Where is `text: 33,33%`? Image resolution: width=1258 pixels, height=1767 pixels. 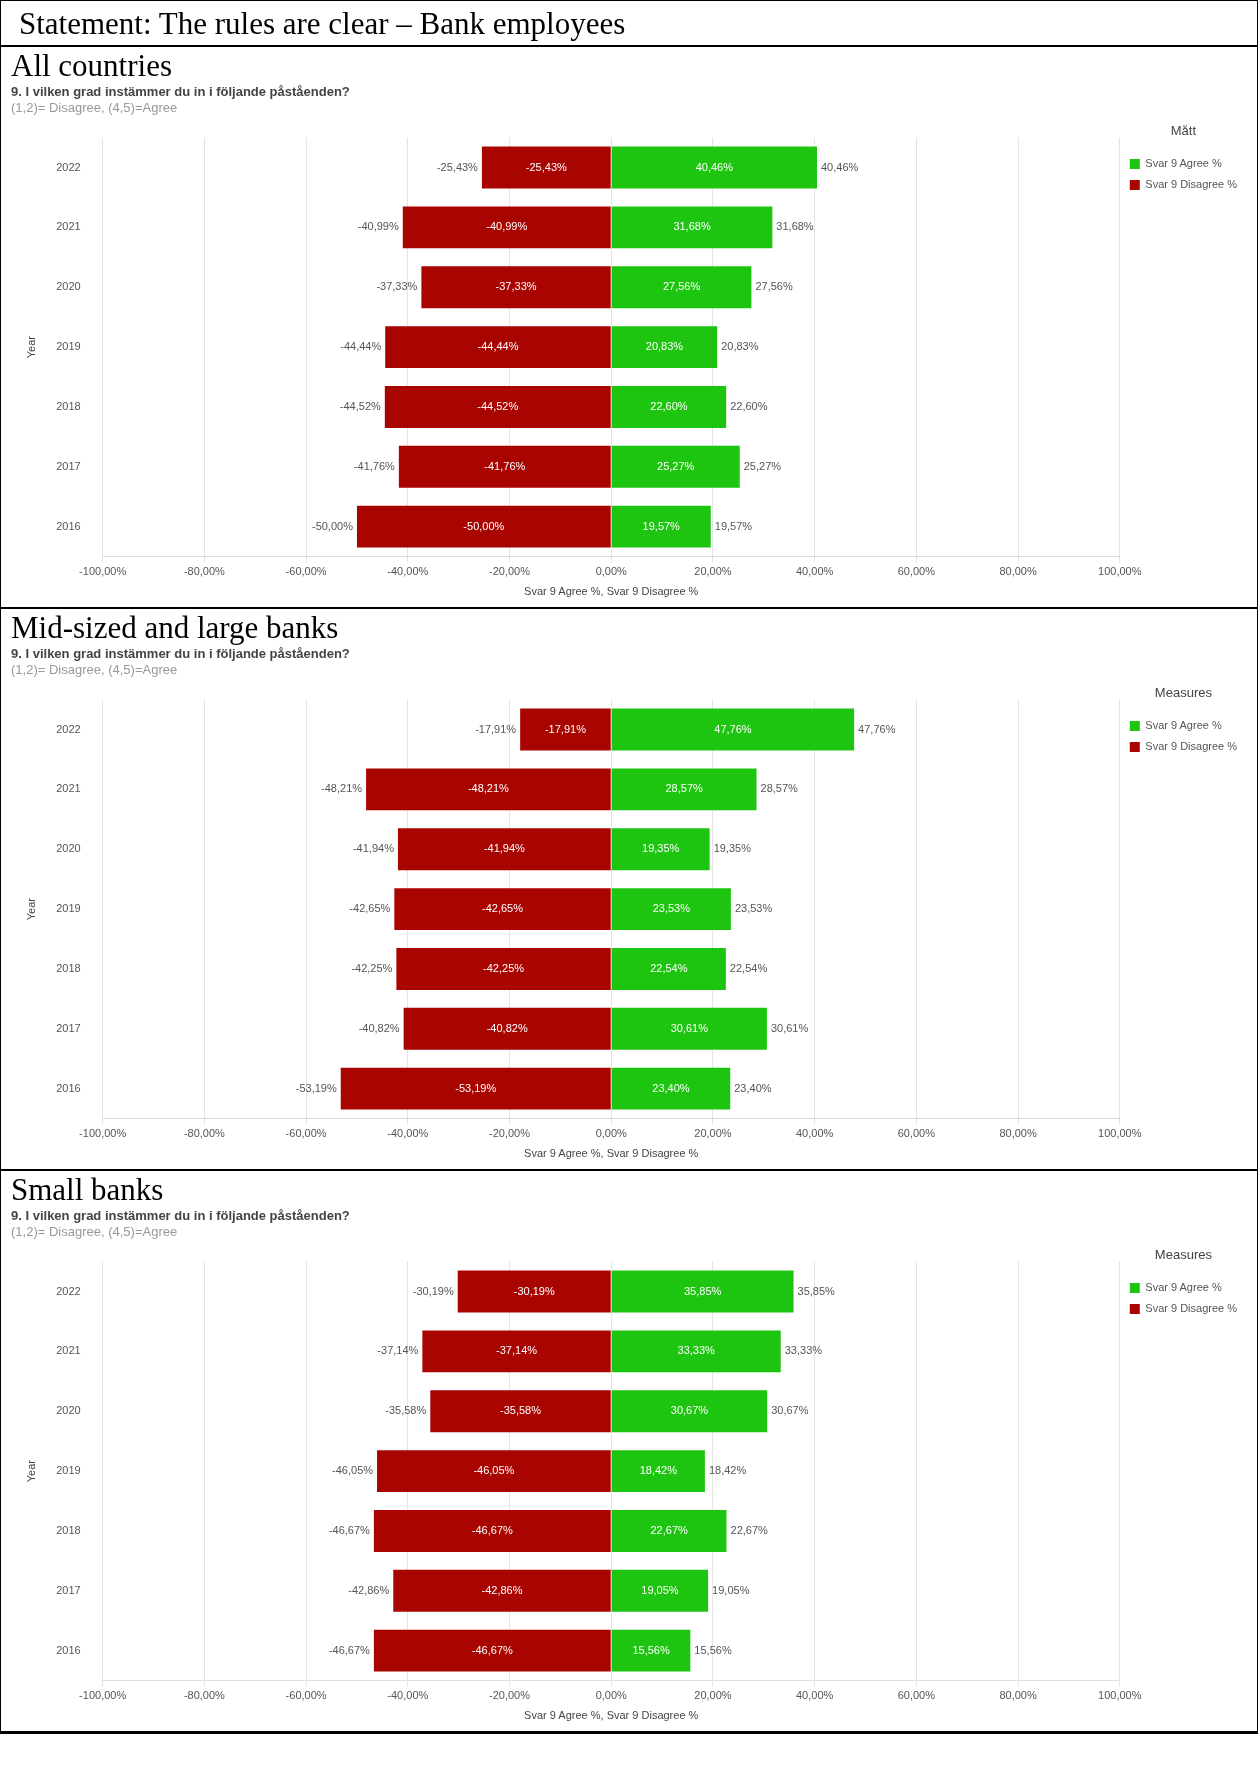
text: 33,33% is located at coordinates (696, 1350).